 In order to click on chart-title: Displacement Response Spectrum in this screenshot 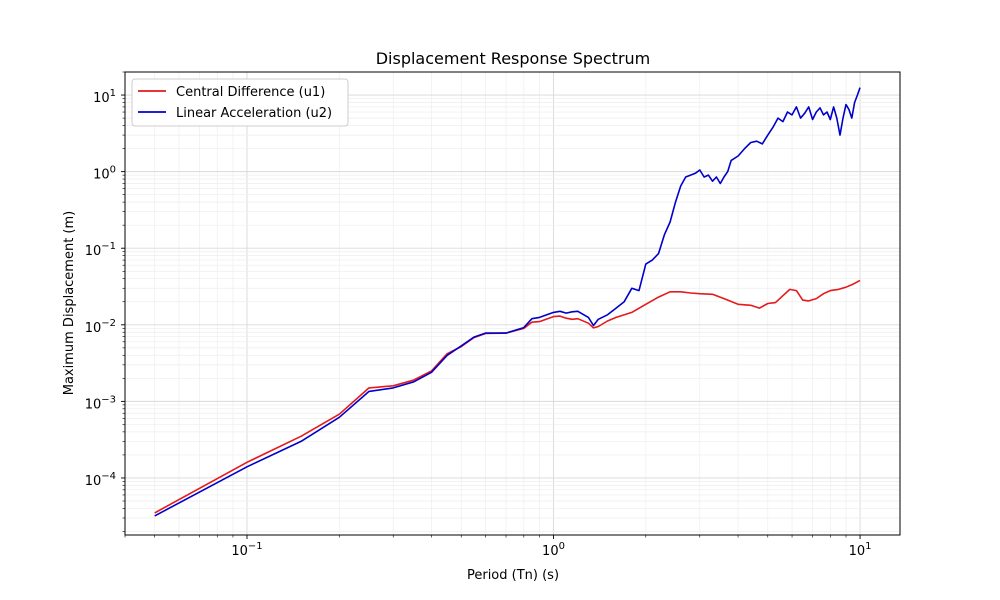, I will do `click(513, 58)`.